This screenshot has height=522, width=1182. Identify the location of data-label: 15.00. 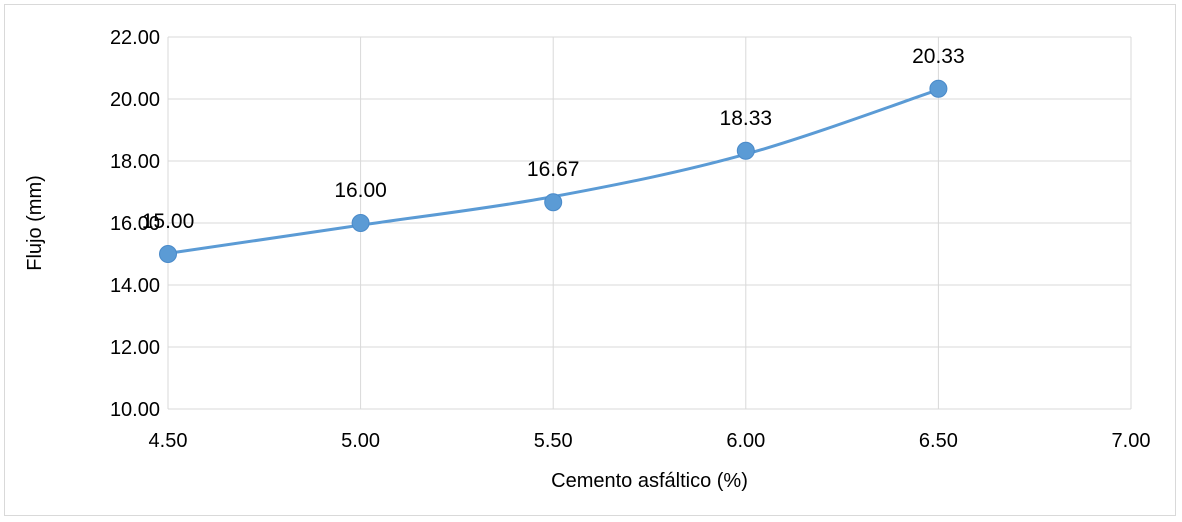
(168, 221).